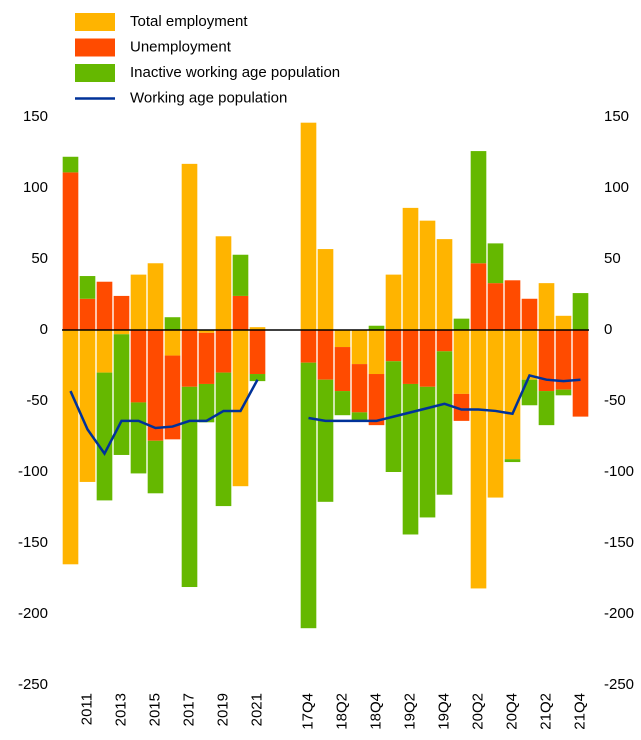 This screenshot has height=740, width=641. I want to click on y-tick-label: 100, so click(35, 187).